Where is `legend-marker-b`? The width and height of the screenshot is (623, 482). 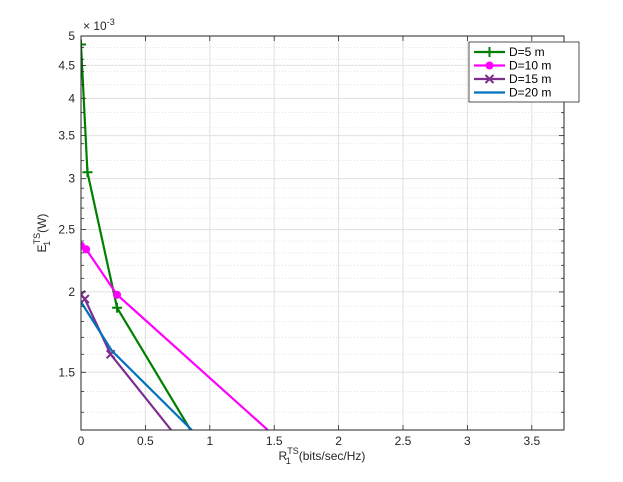 legend-marker-b is located at coordinates (489, 79).